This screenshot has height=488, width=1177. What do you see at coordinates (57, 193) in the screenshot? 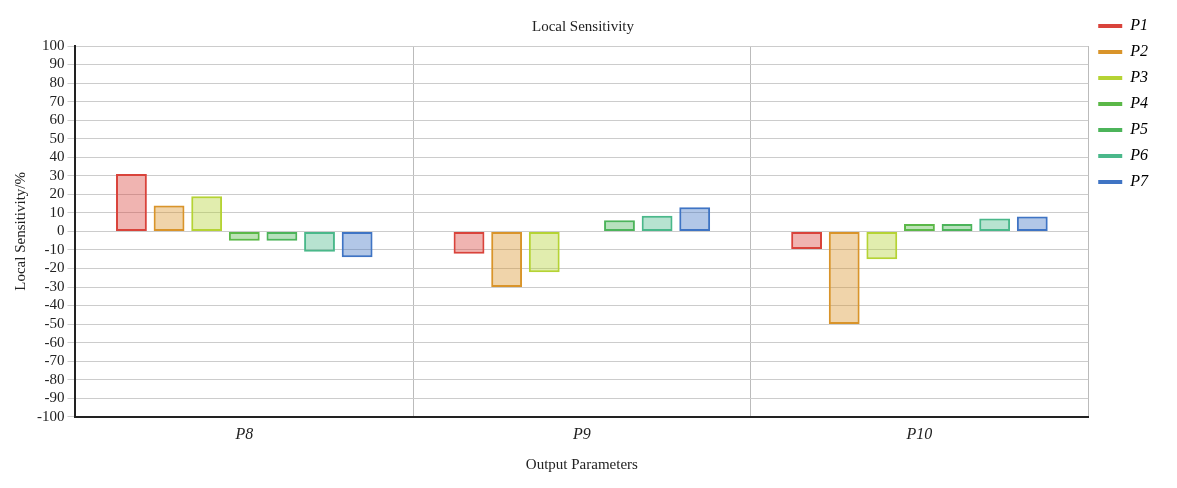
I see `y-tick-label: 20` at bounding box center [57, 193].